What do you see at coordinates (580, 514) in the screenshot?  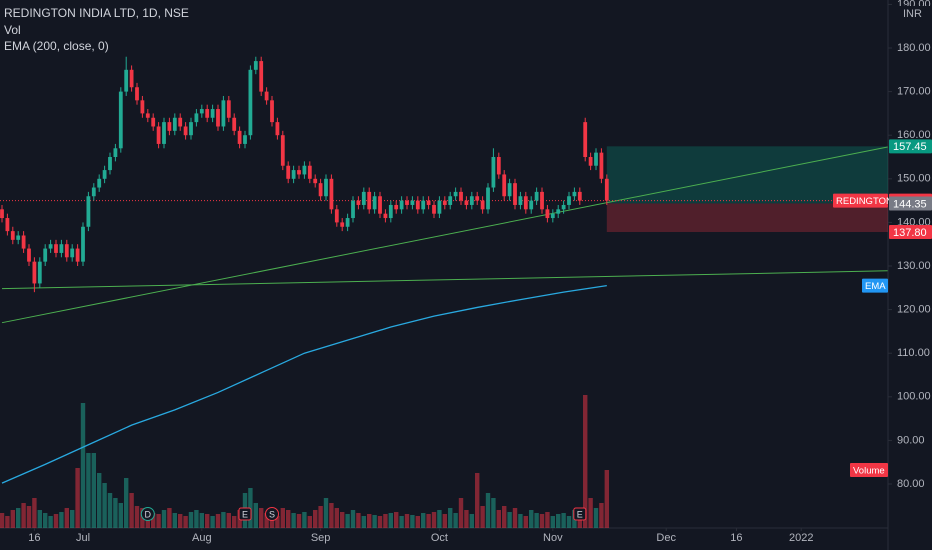 I see `event-marker` at bounding box center [580, 514].